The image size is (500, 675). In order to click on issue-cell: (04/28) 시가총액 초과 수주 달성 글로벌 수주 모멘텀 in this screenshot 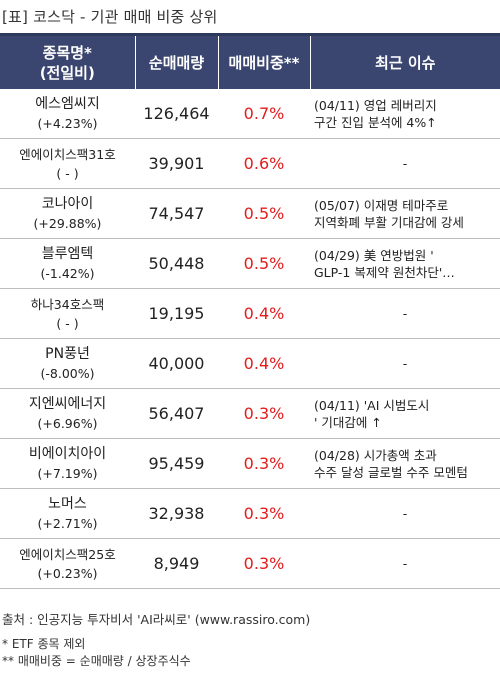, I will do `click(405, 463)`.